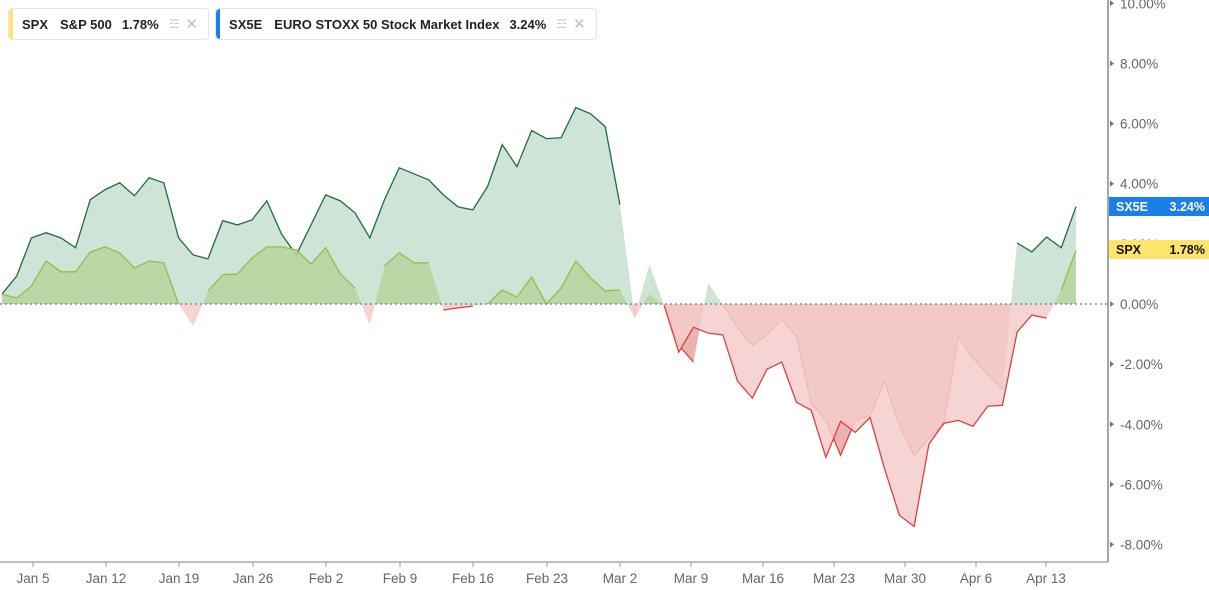  I want to click on sx5e-line, so click(1046, 229).